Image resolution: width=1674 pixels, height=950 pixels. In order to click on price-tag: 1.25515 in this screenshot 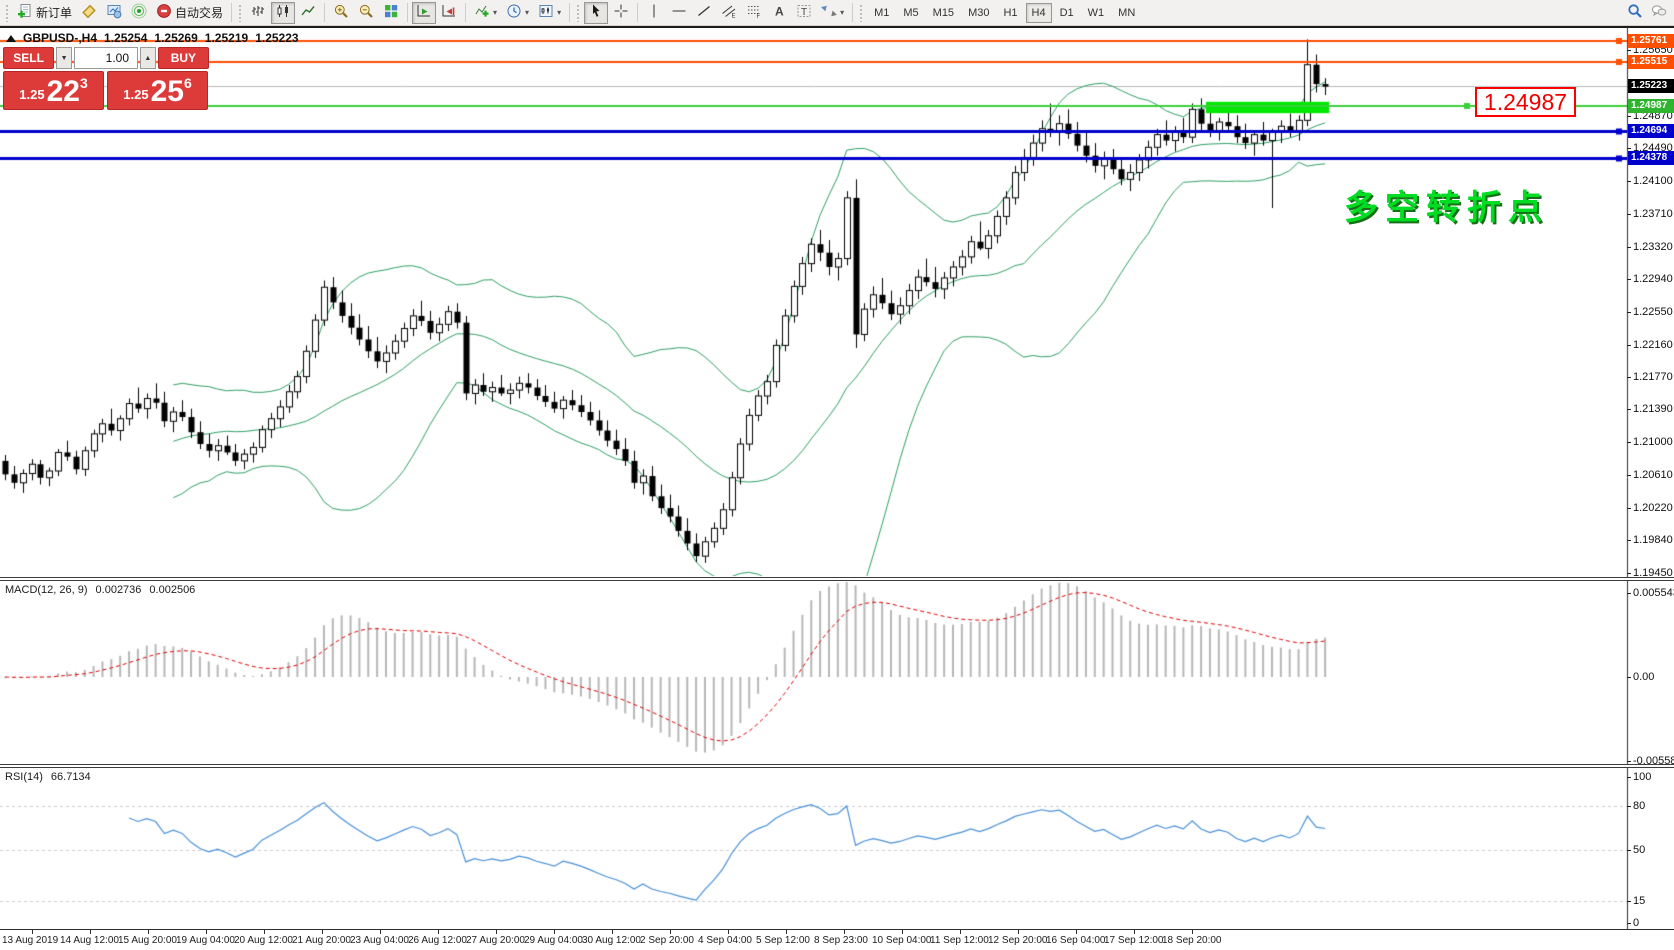, I will do `click(1651, 61)`.